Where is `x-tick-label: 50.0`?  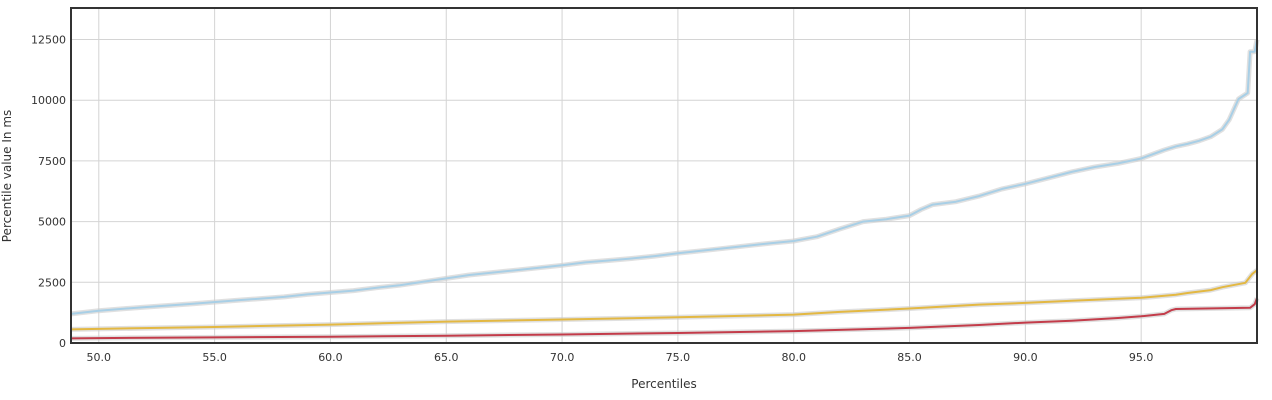 x-tick-label: 50.0 is located at coordinates (99, 357).